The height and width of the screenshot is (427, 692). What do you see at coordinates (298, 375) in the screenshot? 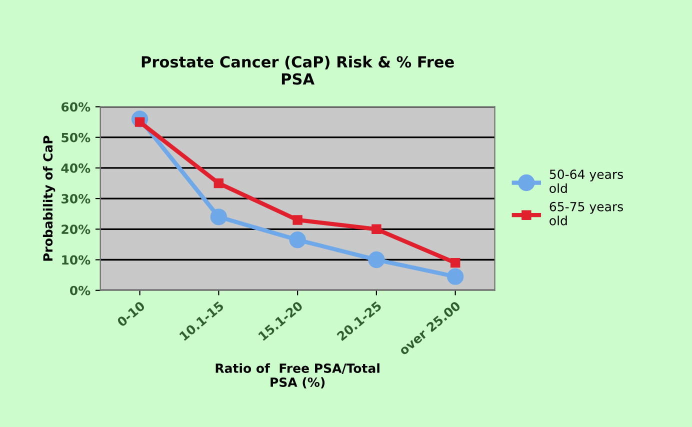
I see `x-axis-title: Ratio of Free PSA/Total PSA (%)` at bounding box center [298, 375].